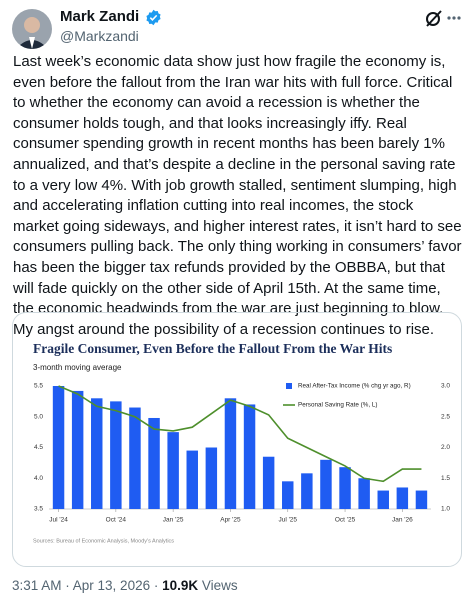  What do you see at coordinates (445, 509) in the screenshot?
I see `y-tick-label: 1.0` at bounding box center [445, 509].